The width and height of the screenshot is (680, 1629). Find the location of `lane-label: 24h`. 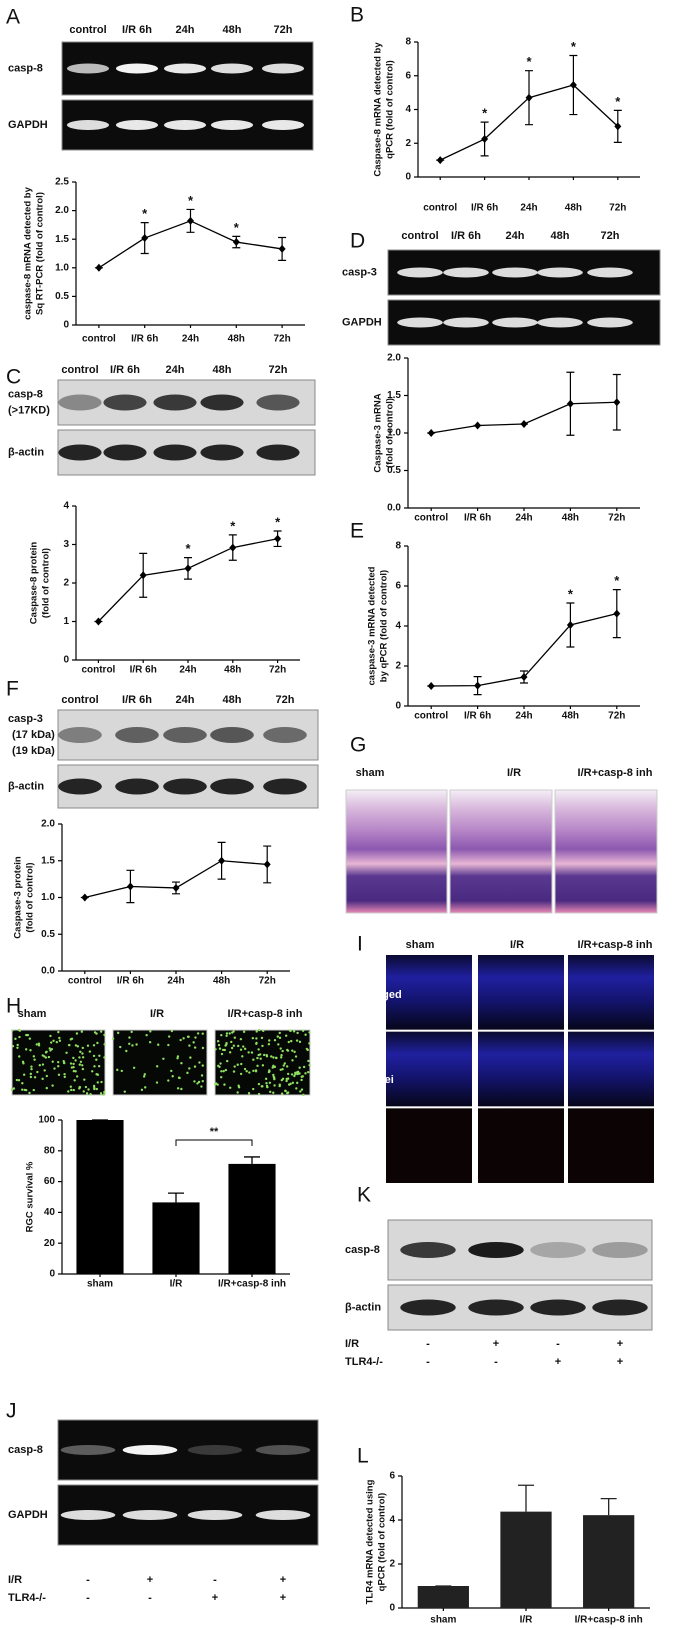

lane-label: 24h is located at coordinates (185, 700).